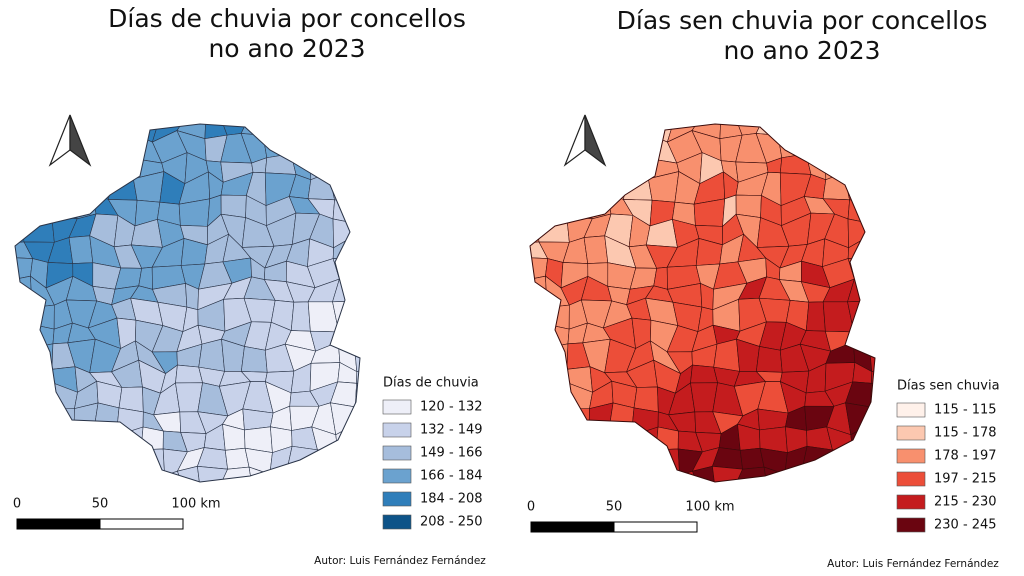 This screenshot has height=576, width=1024. Describe the element at coordinates (948, 386) in the screenshot. I see `legend-title: Días sen chuvia` at that location.